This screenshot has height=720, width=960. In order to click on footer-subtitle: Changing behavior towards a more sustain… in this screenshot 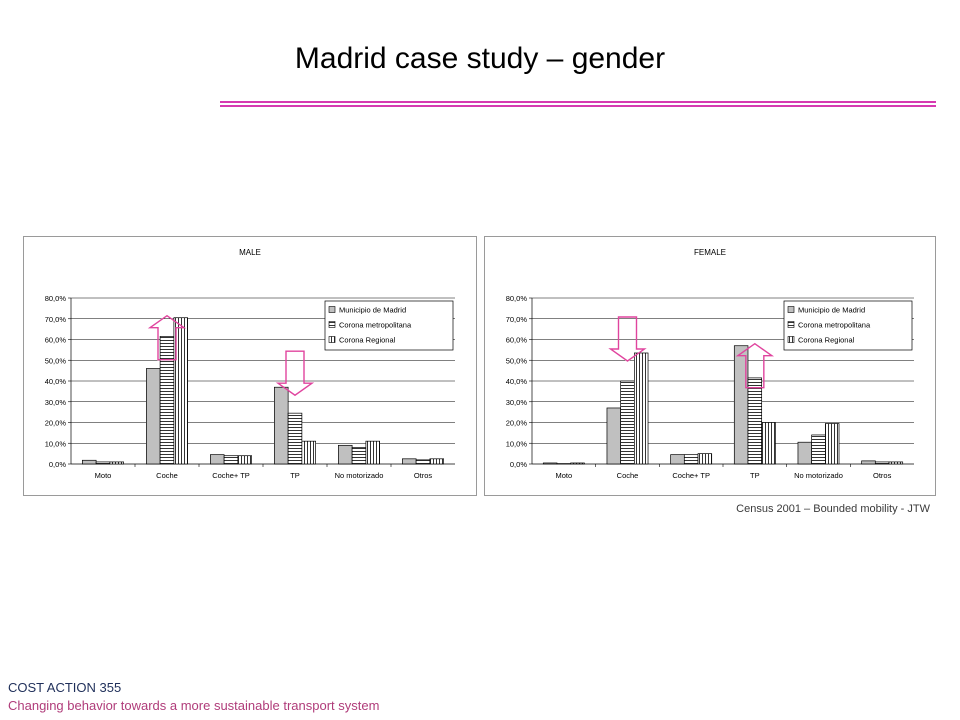, I will do `click(194, 705)`.